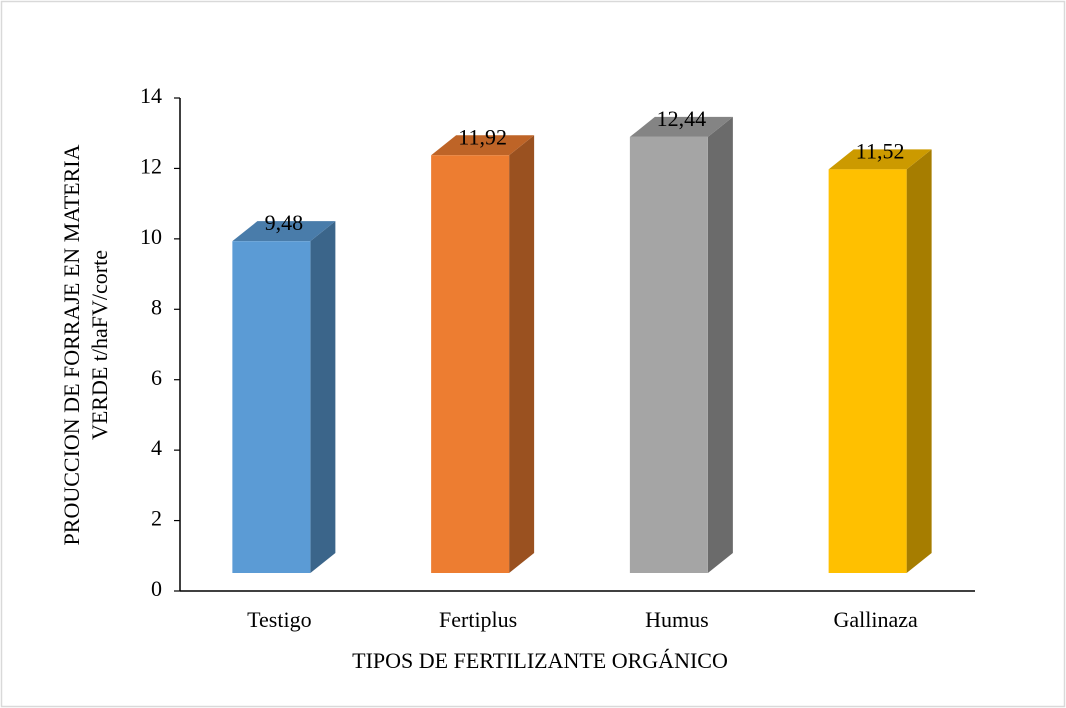 The image size is (1066, 708). Describe the element at coordinates (875, 619) in the screenshot. I see `x-tick-label: Gallinaza` at that location.